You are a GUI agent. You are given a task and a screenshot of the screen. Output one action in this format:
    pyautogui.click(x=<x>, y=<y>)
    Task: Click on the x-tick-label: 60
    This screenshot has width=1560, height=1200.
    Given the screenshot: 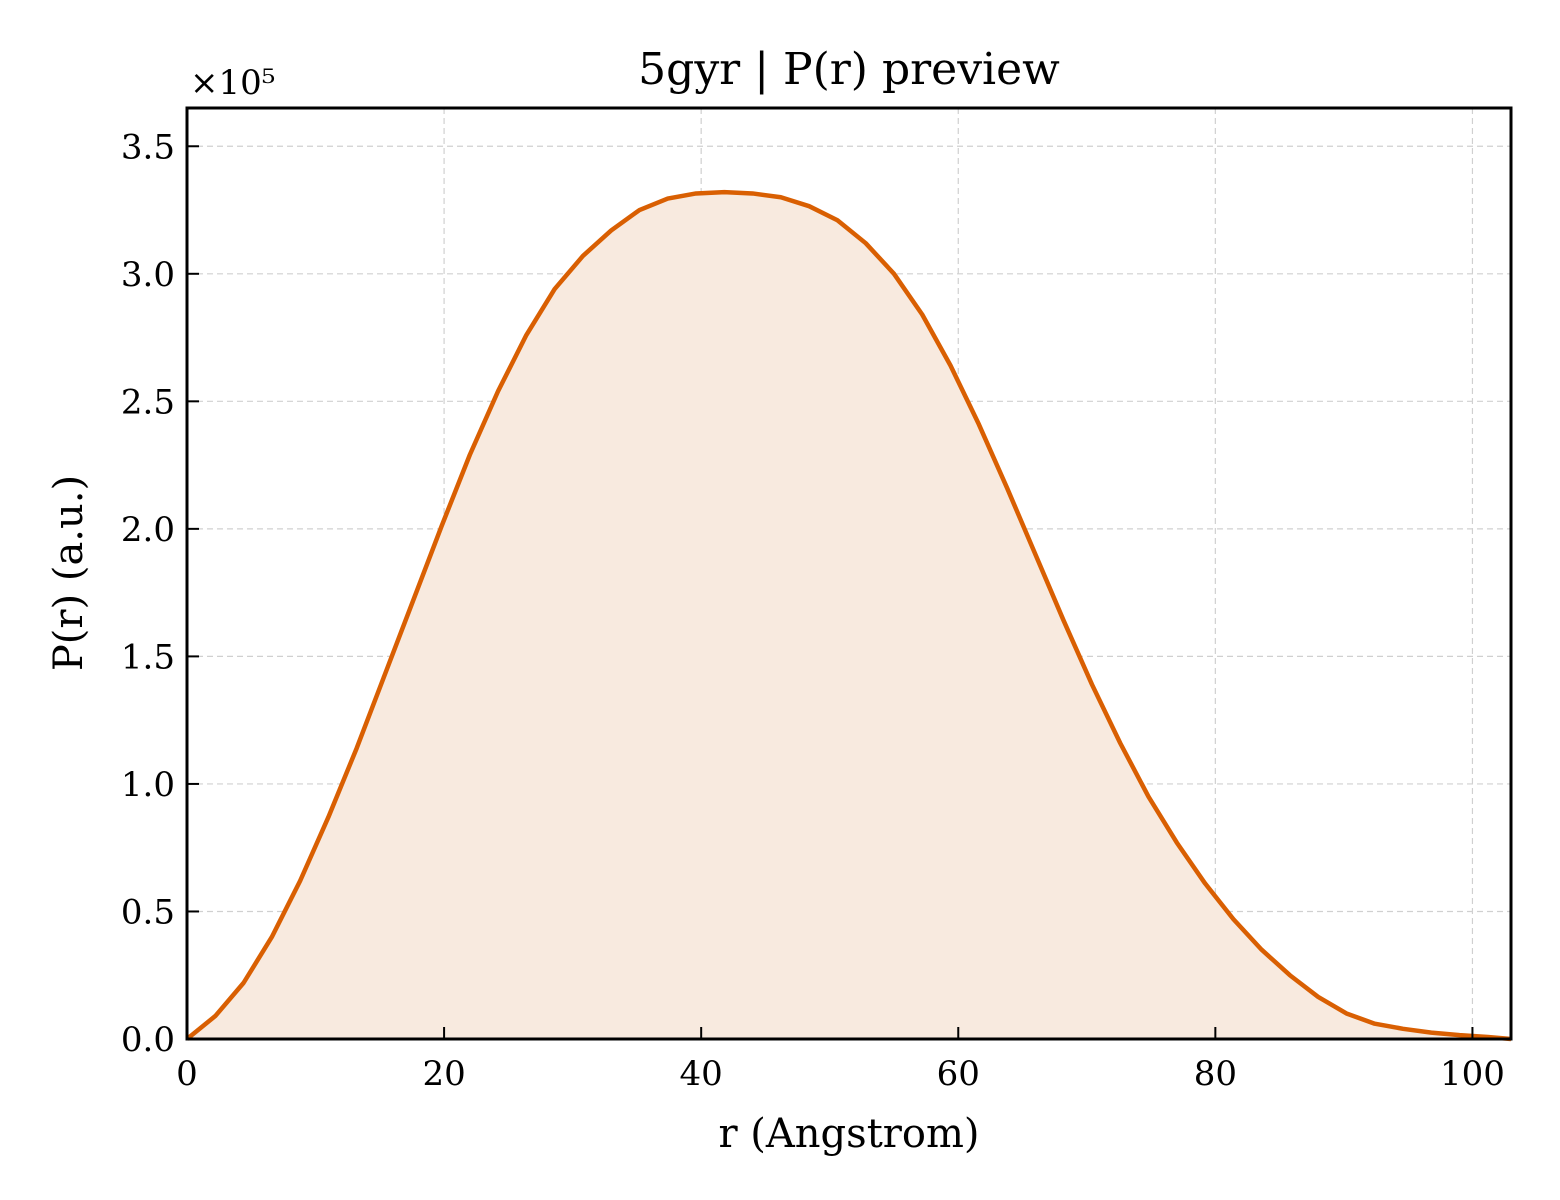 What is the action you would take?
    pyautogui.click(x=958, y=1074)
    